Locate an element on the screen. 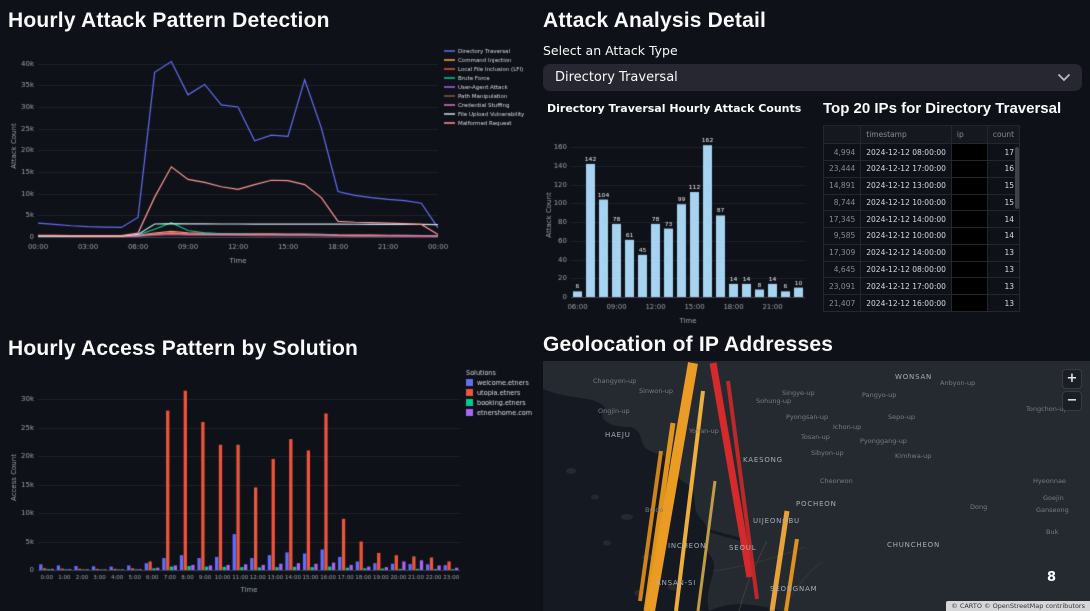 The width and height of the screenshot is (1090, 611). table-header-ip: ip is located at coordinates (969, 135).